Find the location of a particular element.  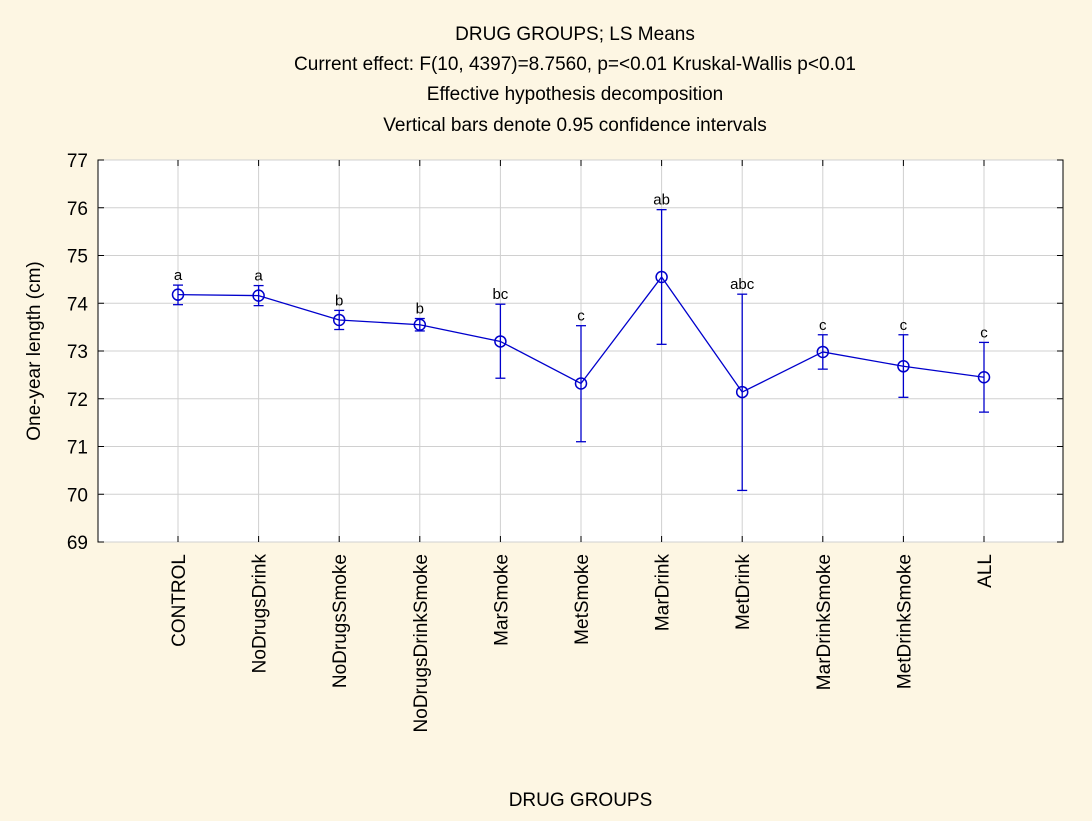

chart-title-line-1: DRUG GROUPS; LS Means is located at coordinates (575, 34).